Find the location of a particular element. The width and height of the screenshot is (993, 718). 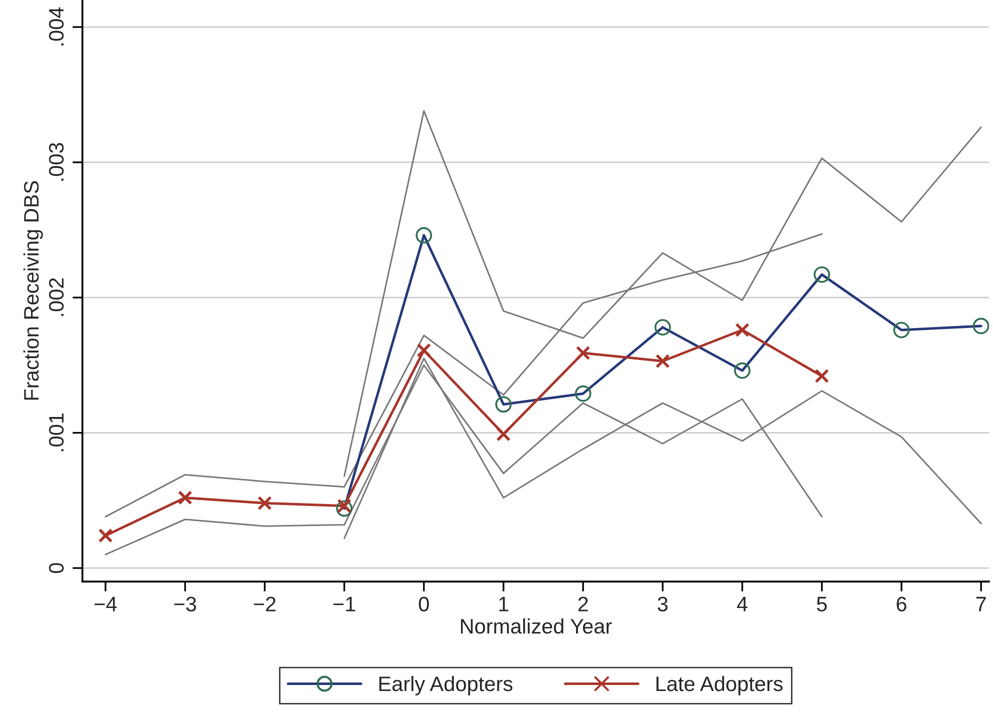

y-axis-title: Fraction Receiving DBS is located at coordinates (33, 290).